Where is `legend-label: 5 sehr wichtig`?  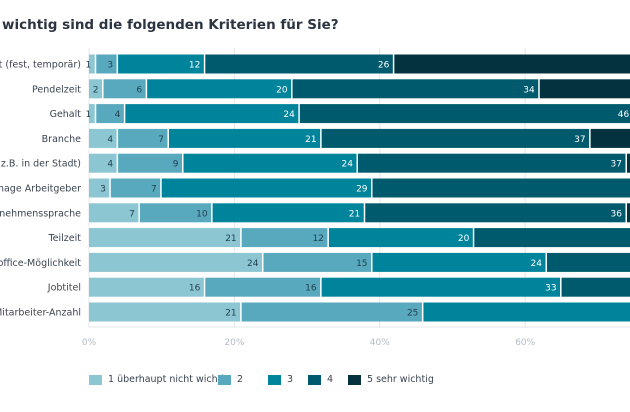 legend-label: 5 sehr wichtig is located at coordinates (400, 379).